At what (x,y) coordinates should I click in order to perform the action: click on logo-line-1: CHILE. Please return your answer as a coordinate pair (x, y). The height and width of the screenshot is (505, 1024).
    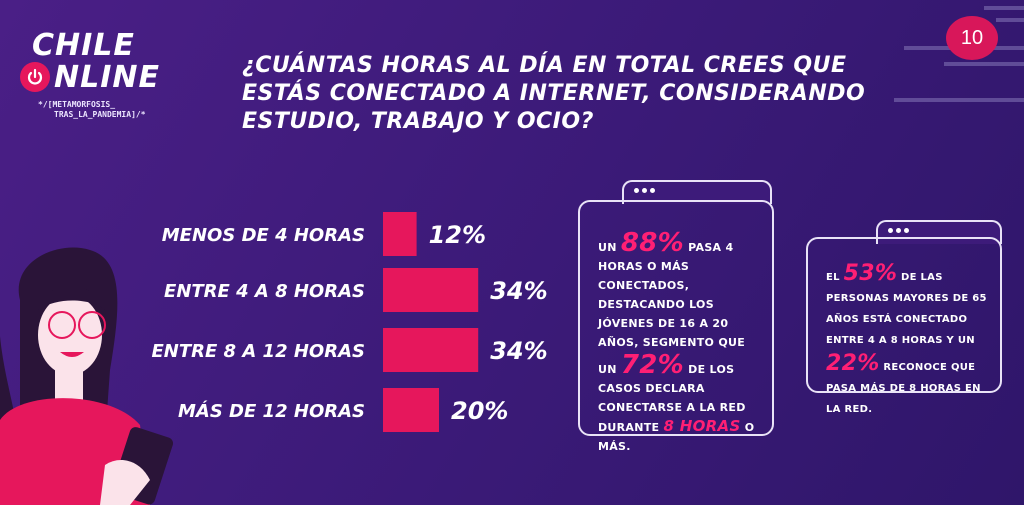
    Looking at the image, I should click on (83, 45).